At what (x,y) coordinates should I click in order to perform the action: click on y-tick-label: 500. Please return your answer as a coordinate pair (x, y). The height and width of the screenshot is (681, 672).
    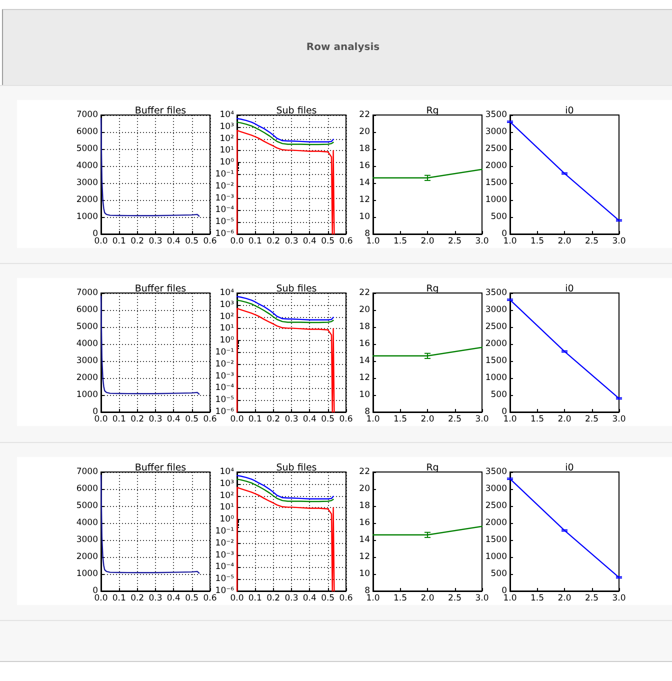
    Looking at the image, I should click on (498, 574).